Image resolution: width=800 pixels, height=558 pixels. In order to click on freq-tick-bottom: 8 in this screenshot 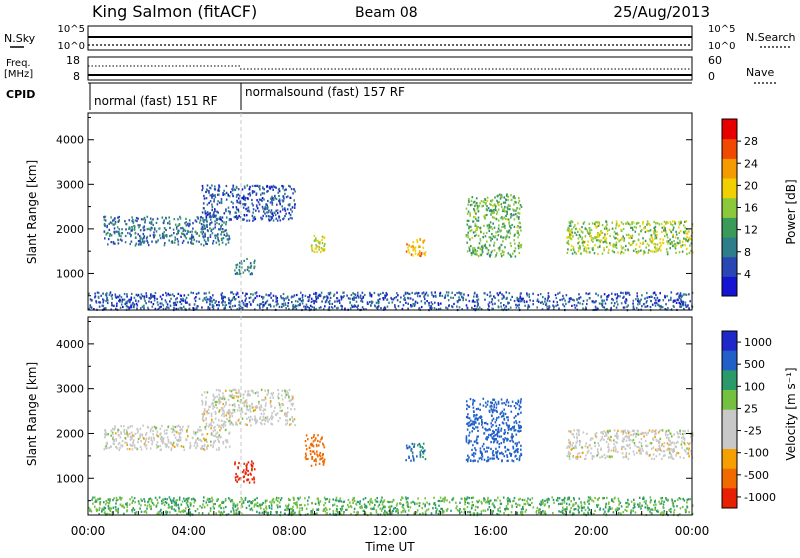, I will do `click(76, 76)`.